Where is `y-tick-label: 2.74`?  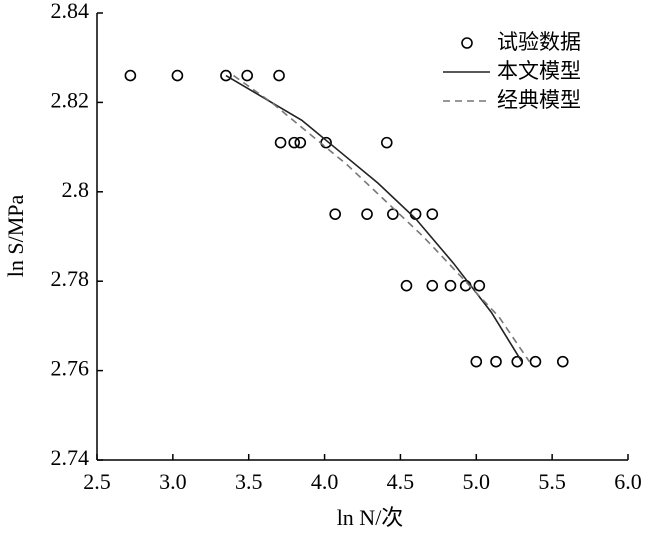
y-tick-label: 2.74 is located at coordinates (70, 457).